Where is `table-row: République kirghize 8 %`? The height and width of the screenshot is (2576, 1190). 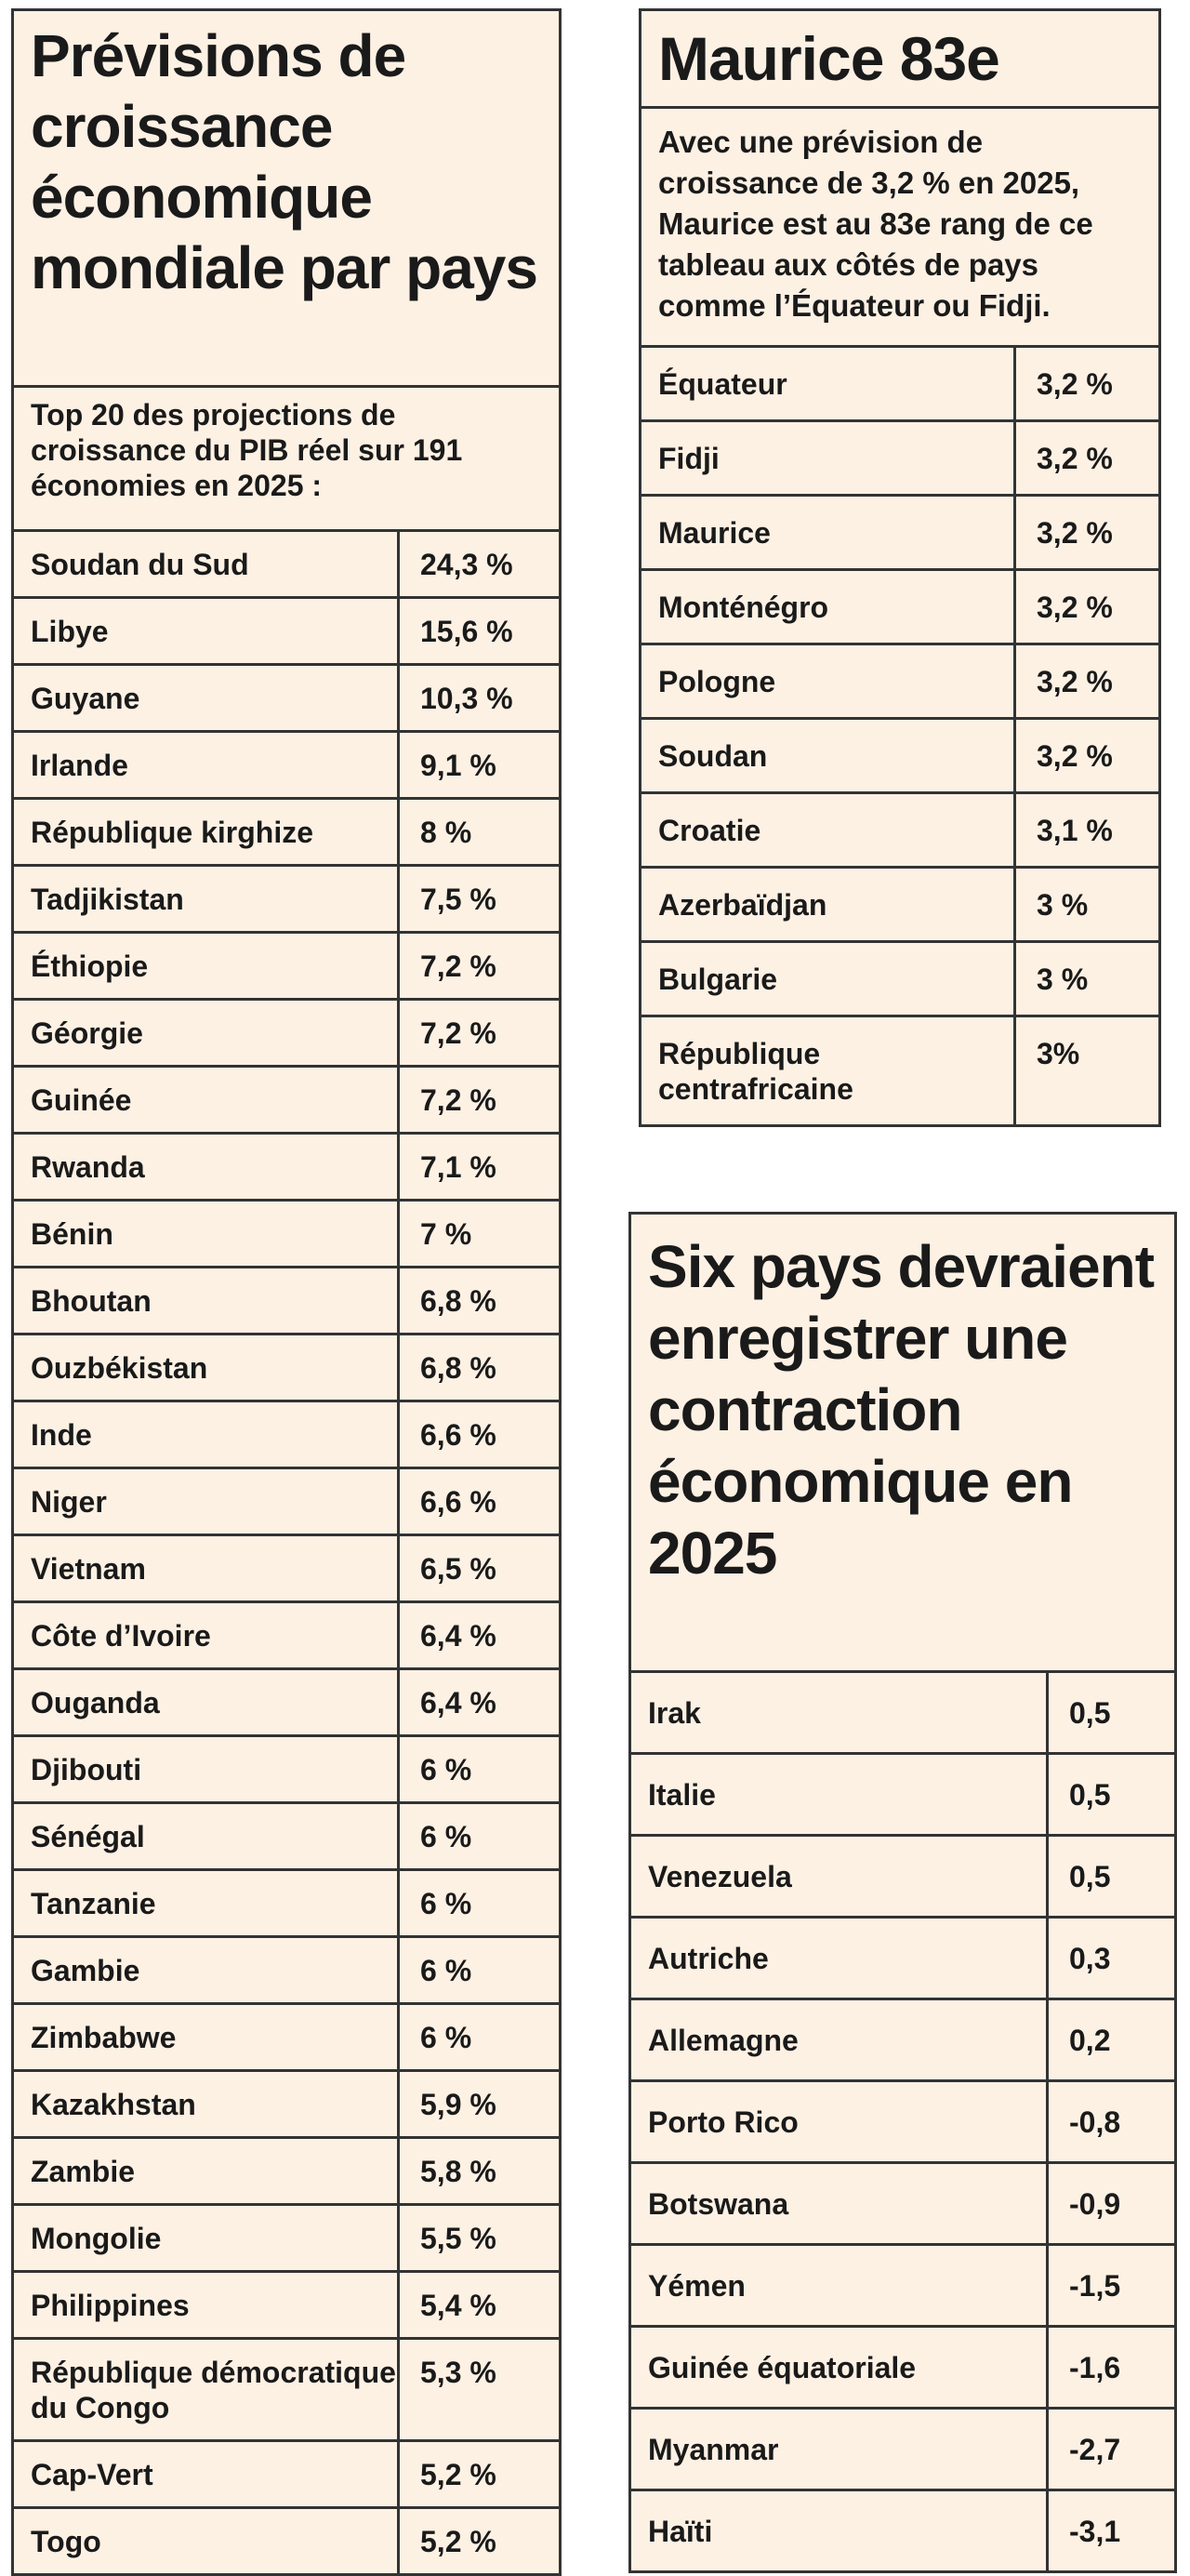
table-row: République kirghize 8 % is located at coordinates (286, 833).